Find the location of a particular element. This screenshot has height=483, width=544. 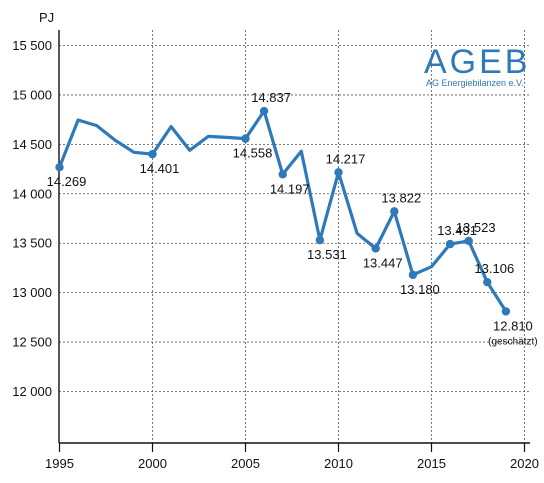

ageb-logo: AGEB AG Energiebilanzen e.V. is located at coordinates (477, 65).